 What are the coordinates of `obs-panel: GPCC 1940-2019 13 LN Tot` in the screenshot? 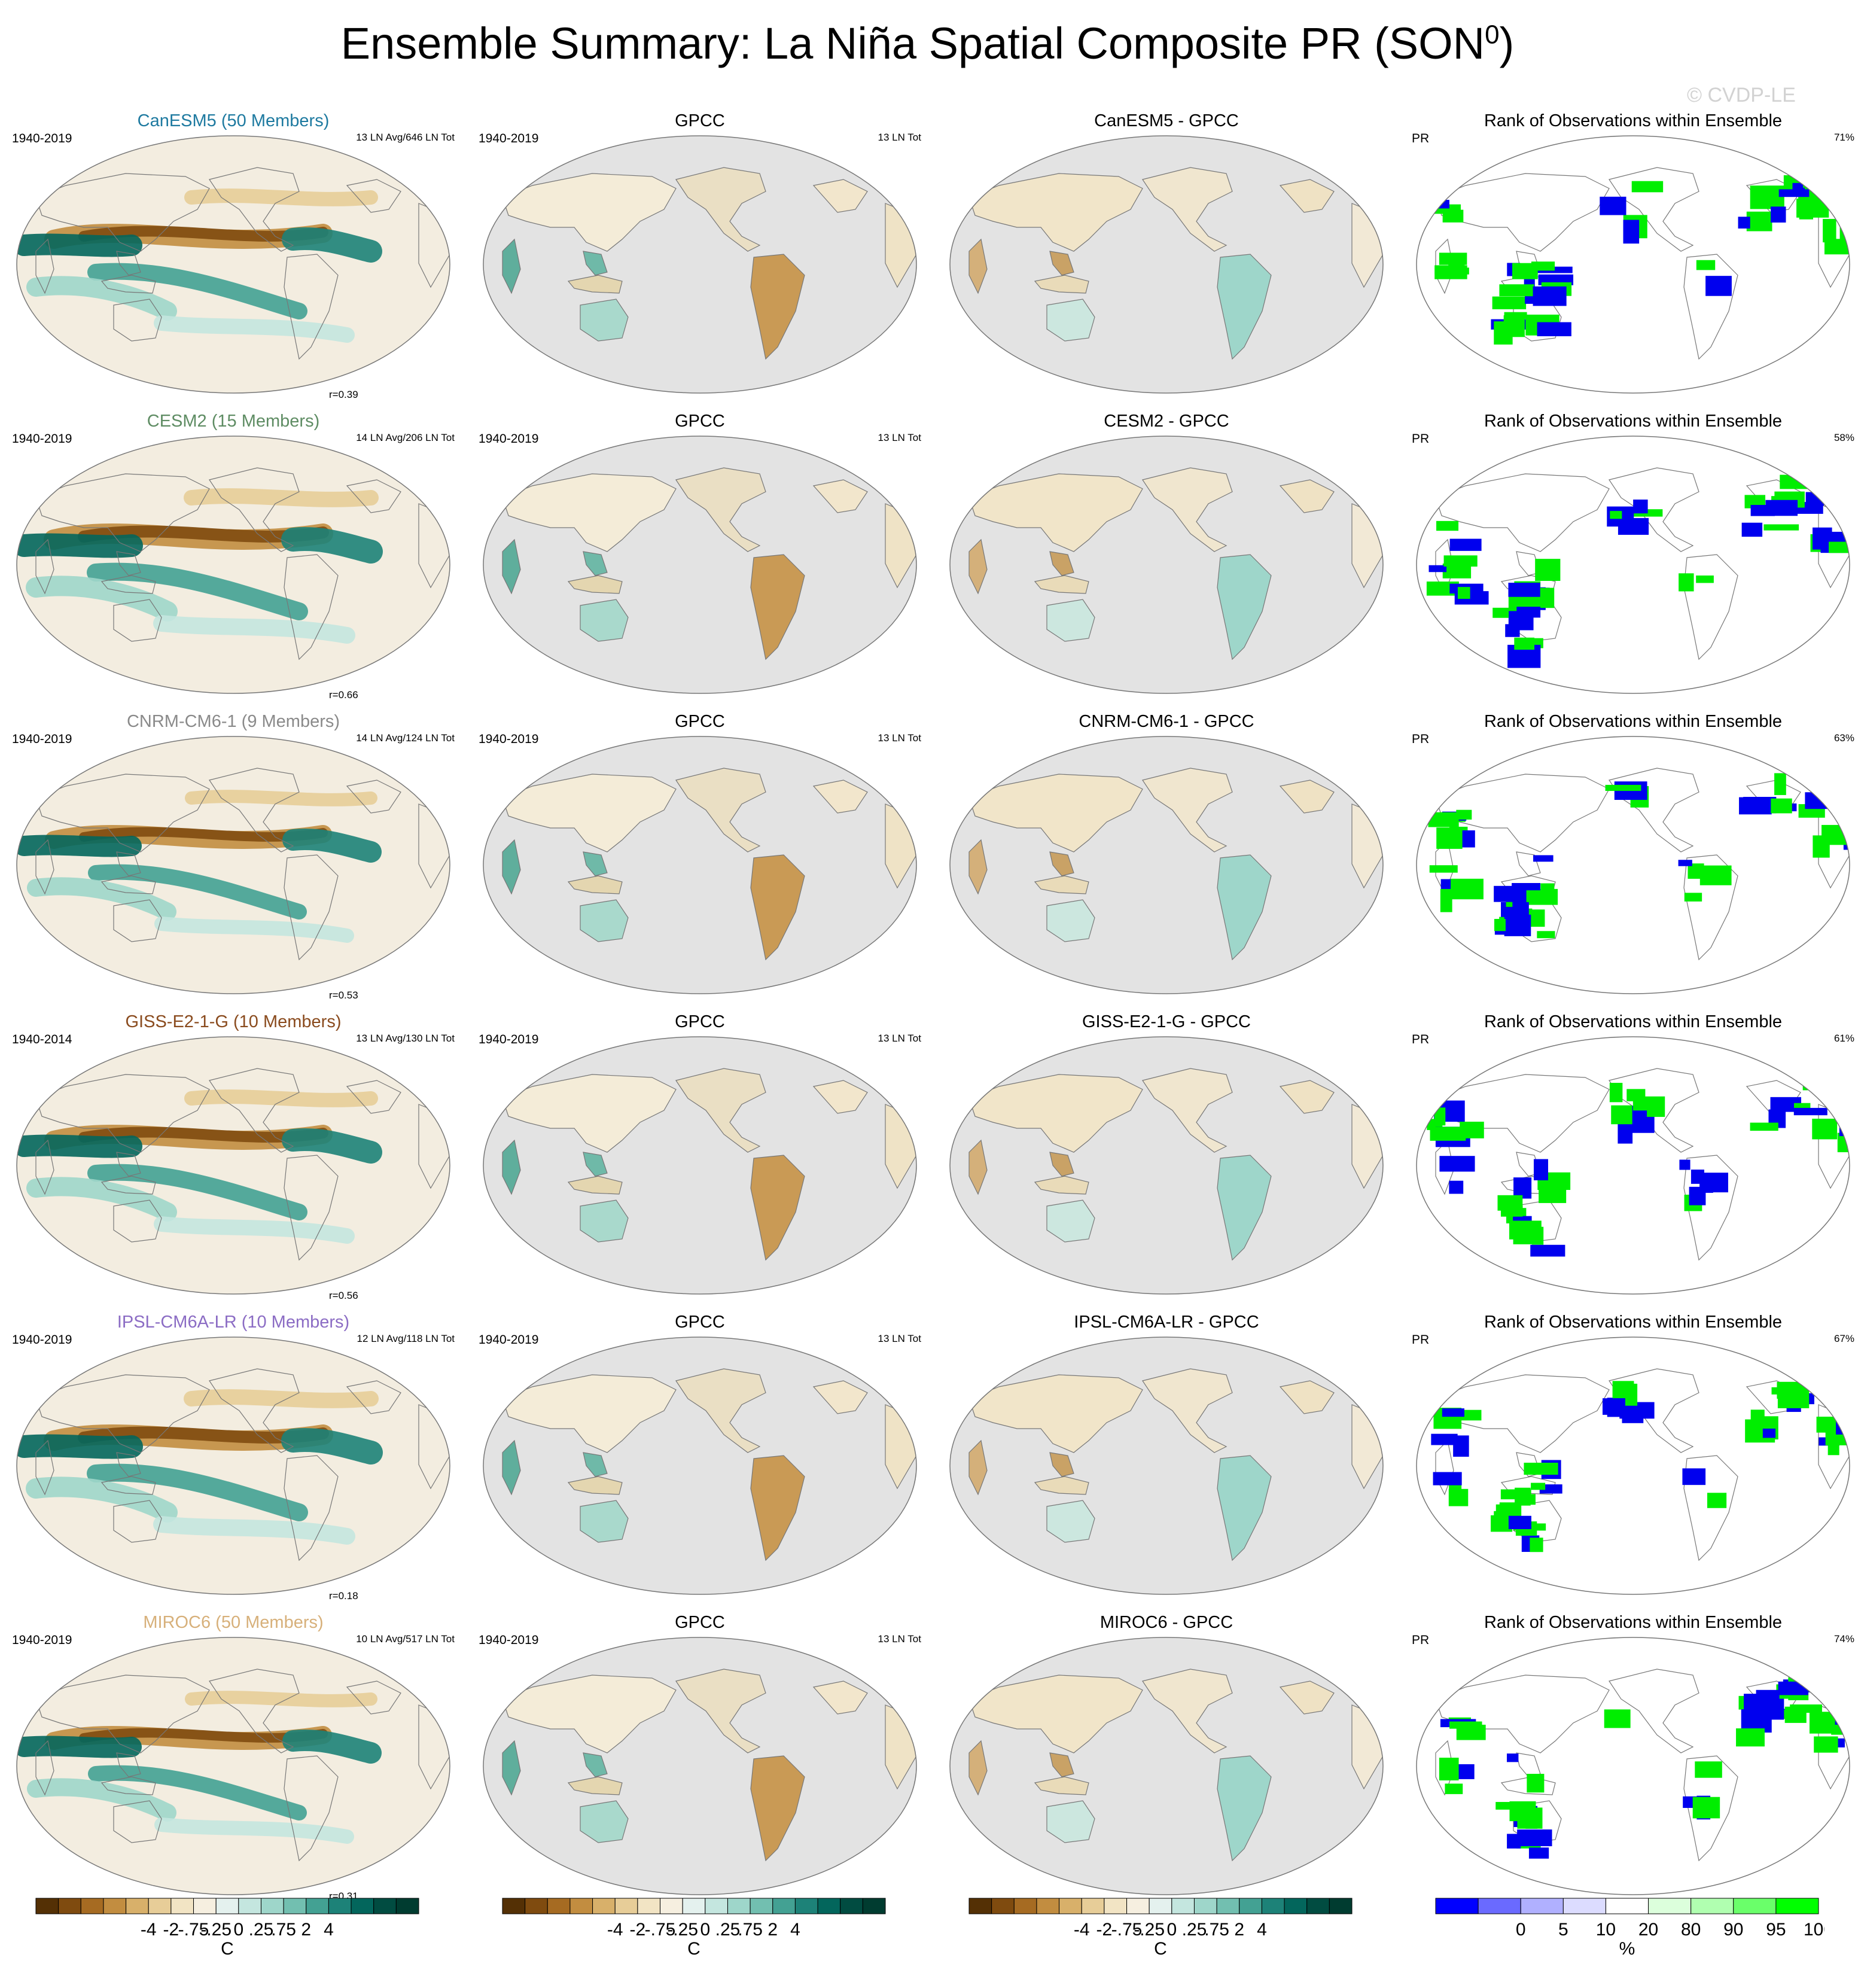 It's located at (700, 1758).